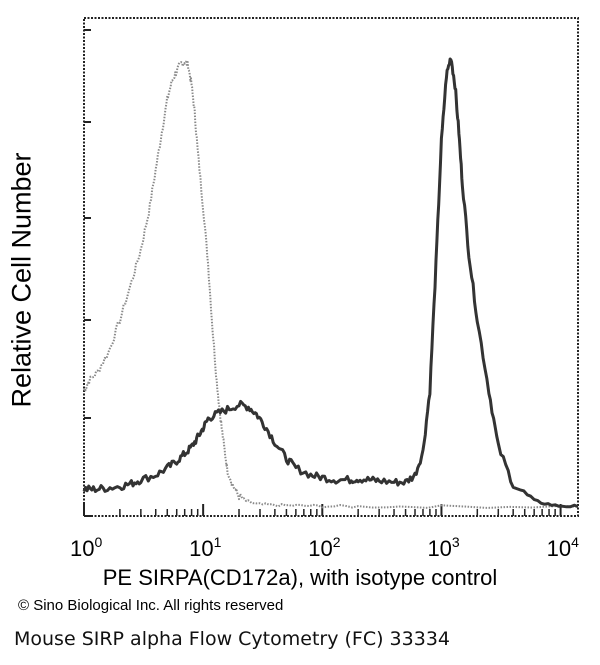 This screenshot has height=665, width=600. Describe the element at coordinates (21, 280) in the screenshot. I see `y-axis-label-text: Relative Cell Number` at that location.